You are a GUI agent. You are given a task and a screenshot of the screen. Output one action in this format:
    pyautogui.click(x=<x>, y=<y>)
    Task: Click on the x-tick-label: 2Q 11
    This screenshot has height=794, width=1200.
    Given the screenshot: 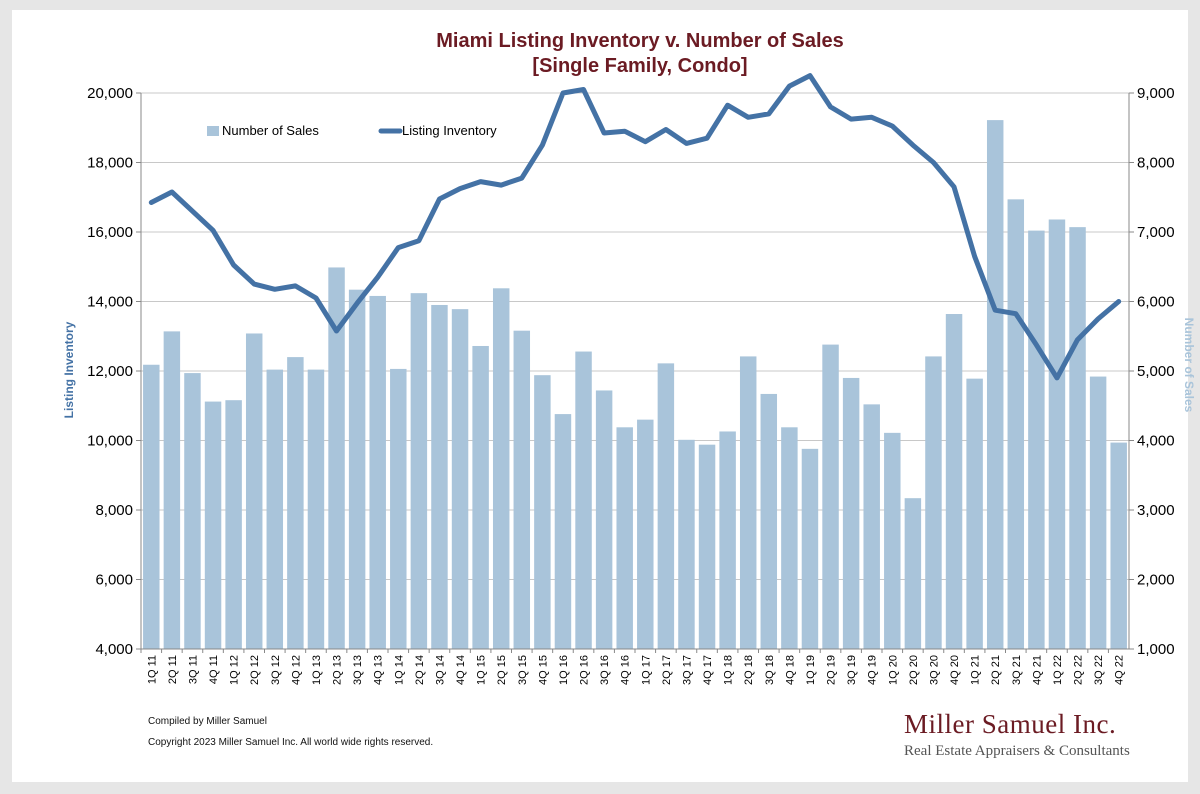 What is the action you would take?
    pyautogui.click(x=173, y=669)
    